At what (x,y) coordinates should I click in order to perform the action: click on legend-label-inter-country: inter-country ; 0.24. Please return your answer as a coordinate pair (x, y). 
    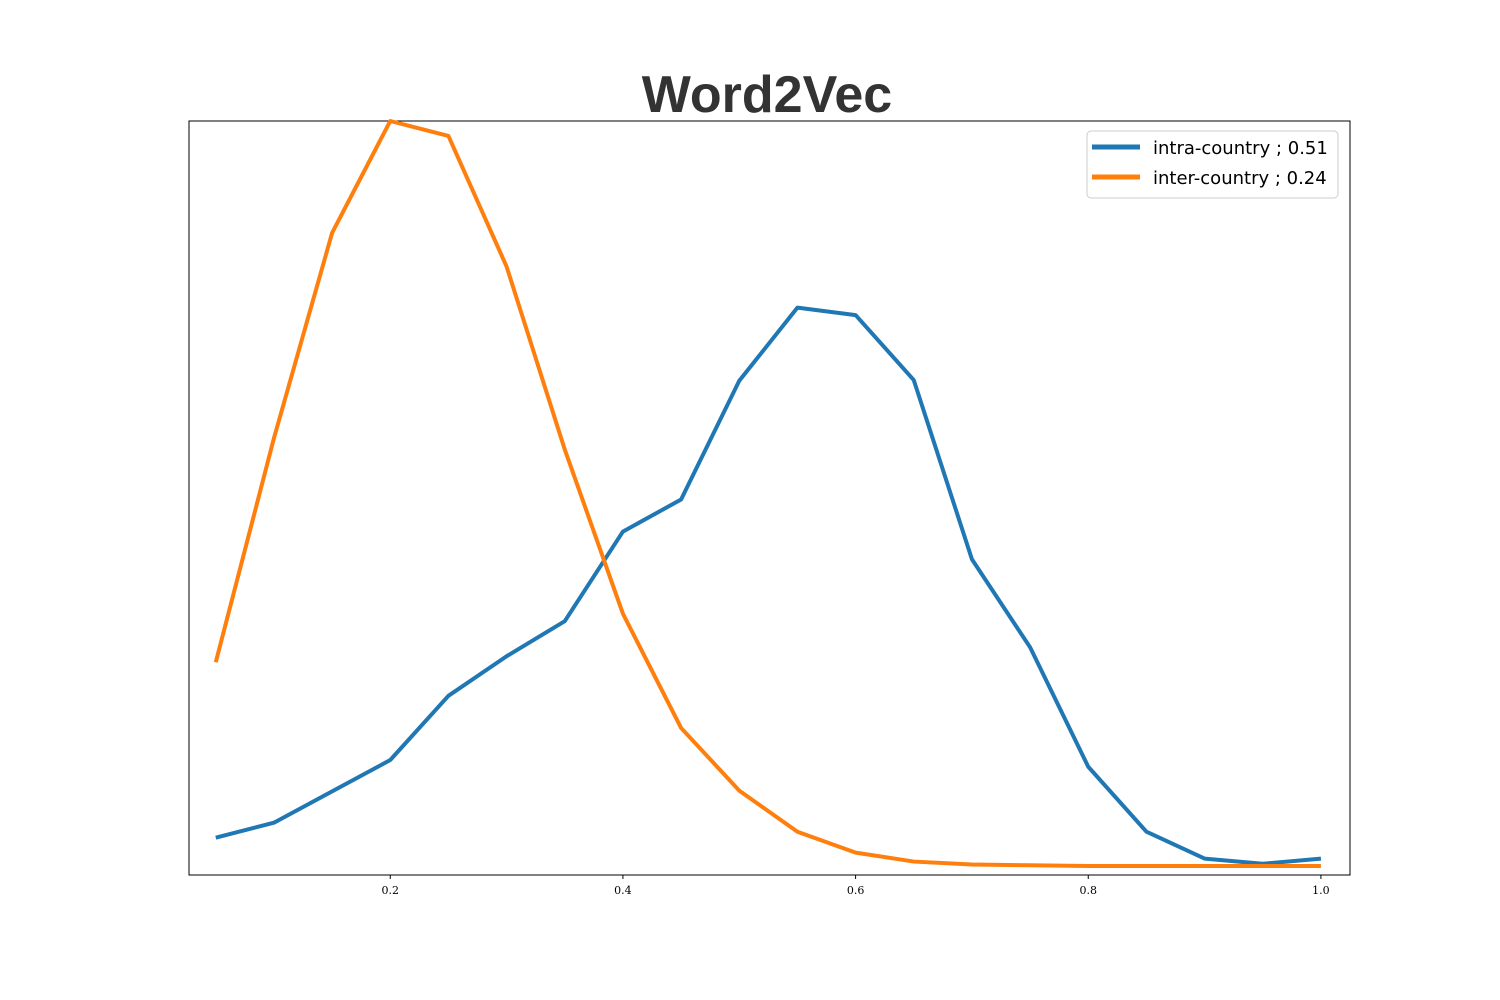
    Looking at the image, I should click on (1240, 178).